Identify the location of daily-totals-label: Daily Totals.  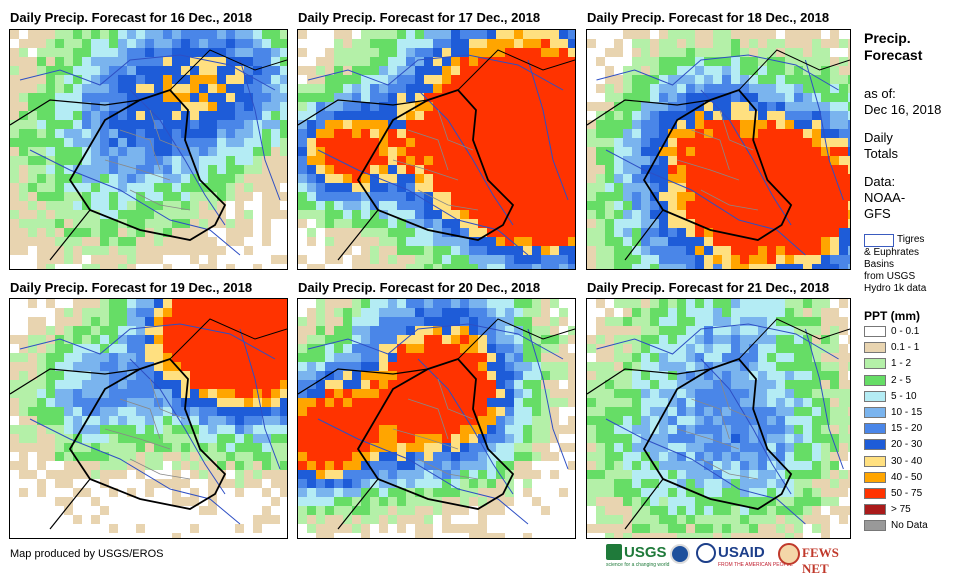
(881, 145).